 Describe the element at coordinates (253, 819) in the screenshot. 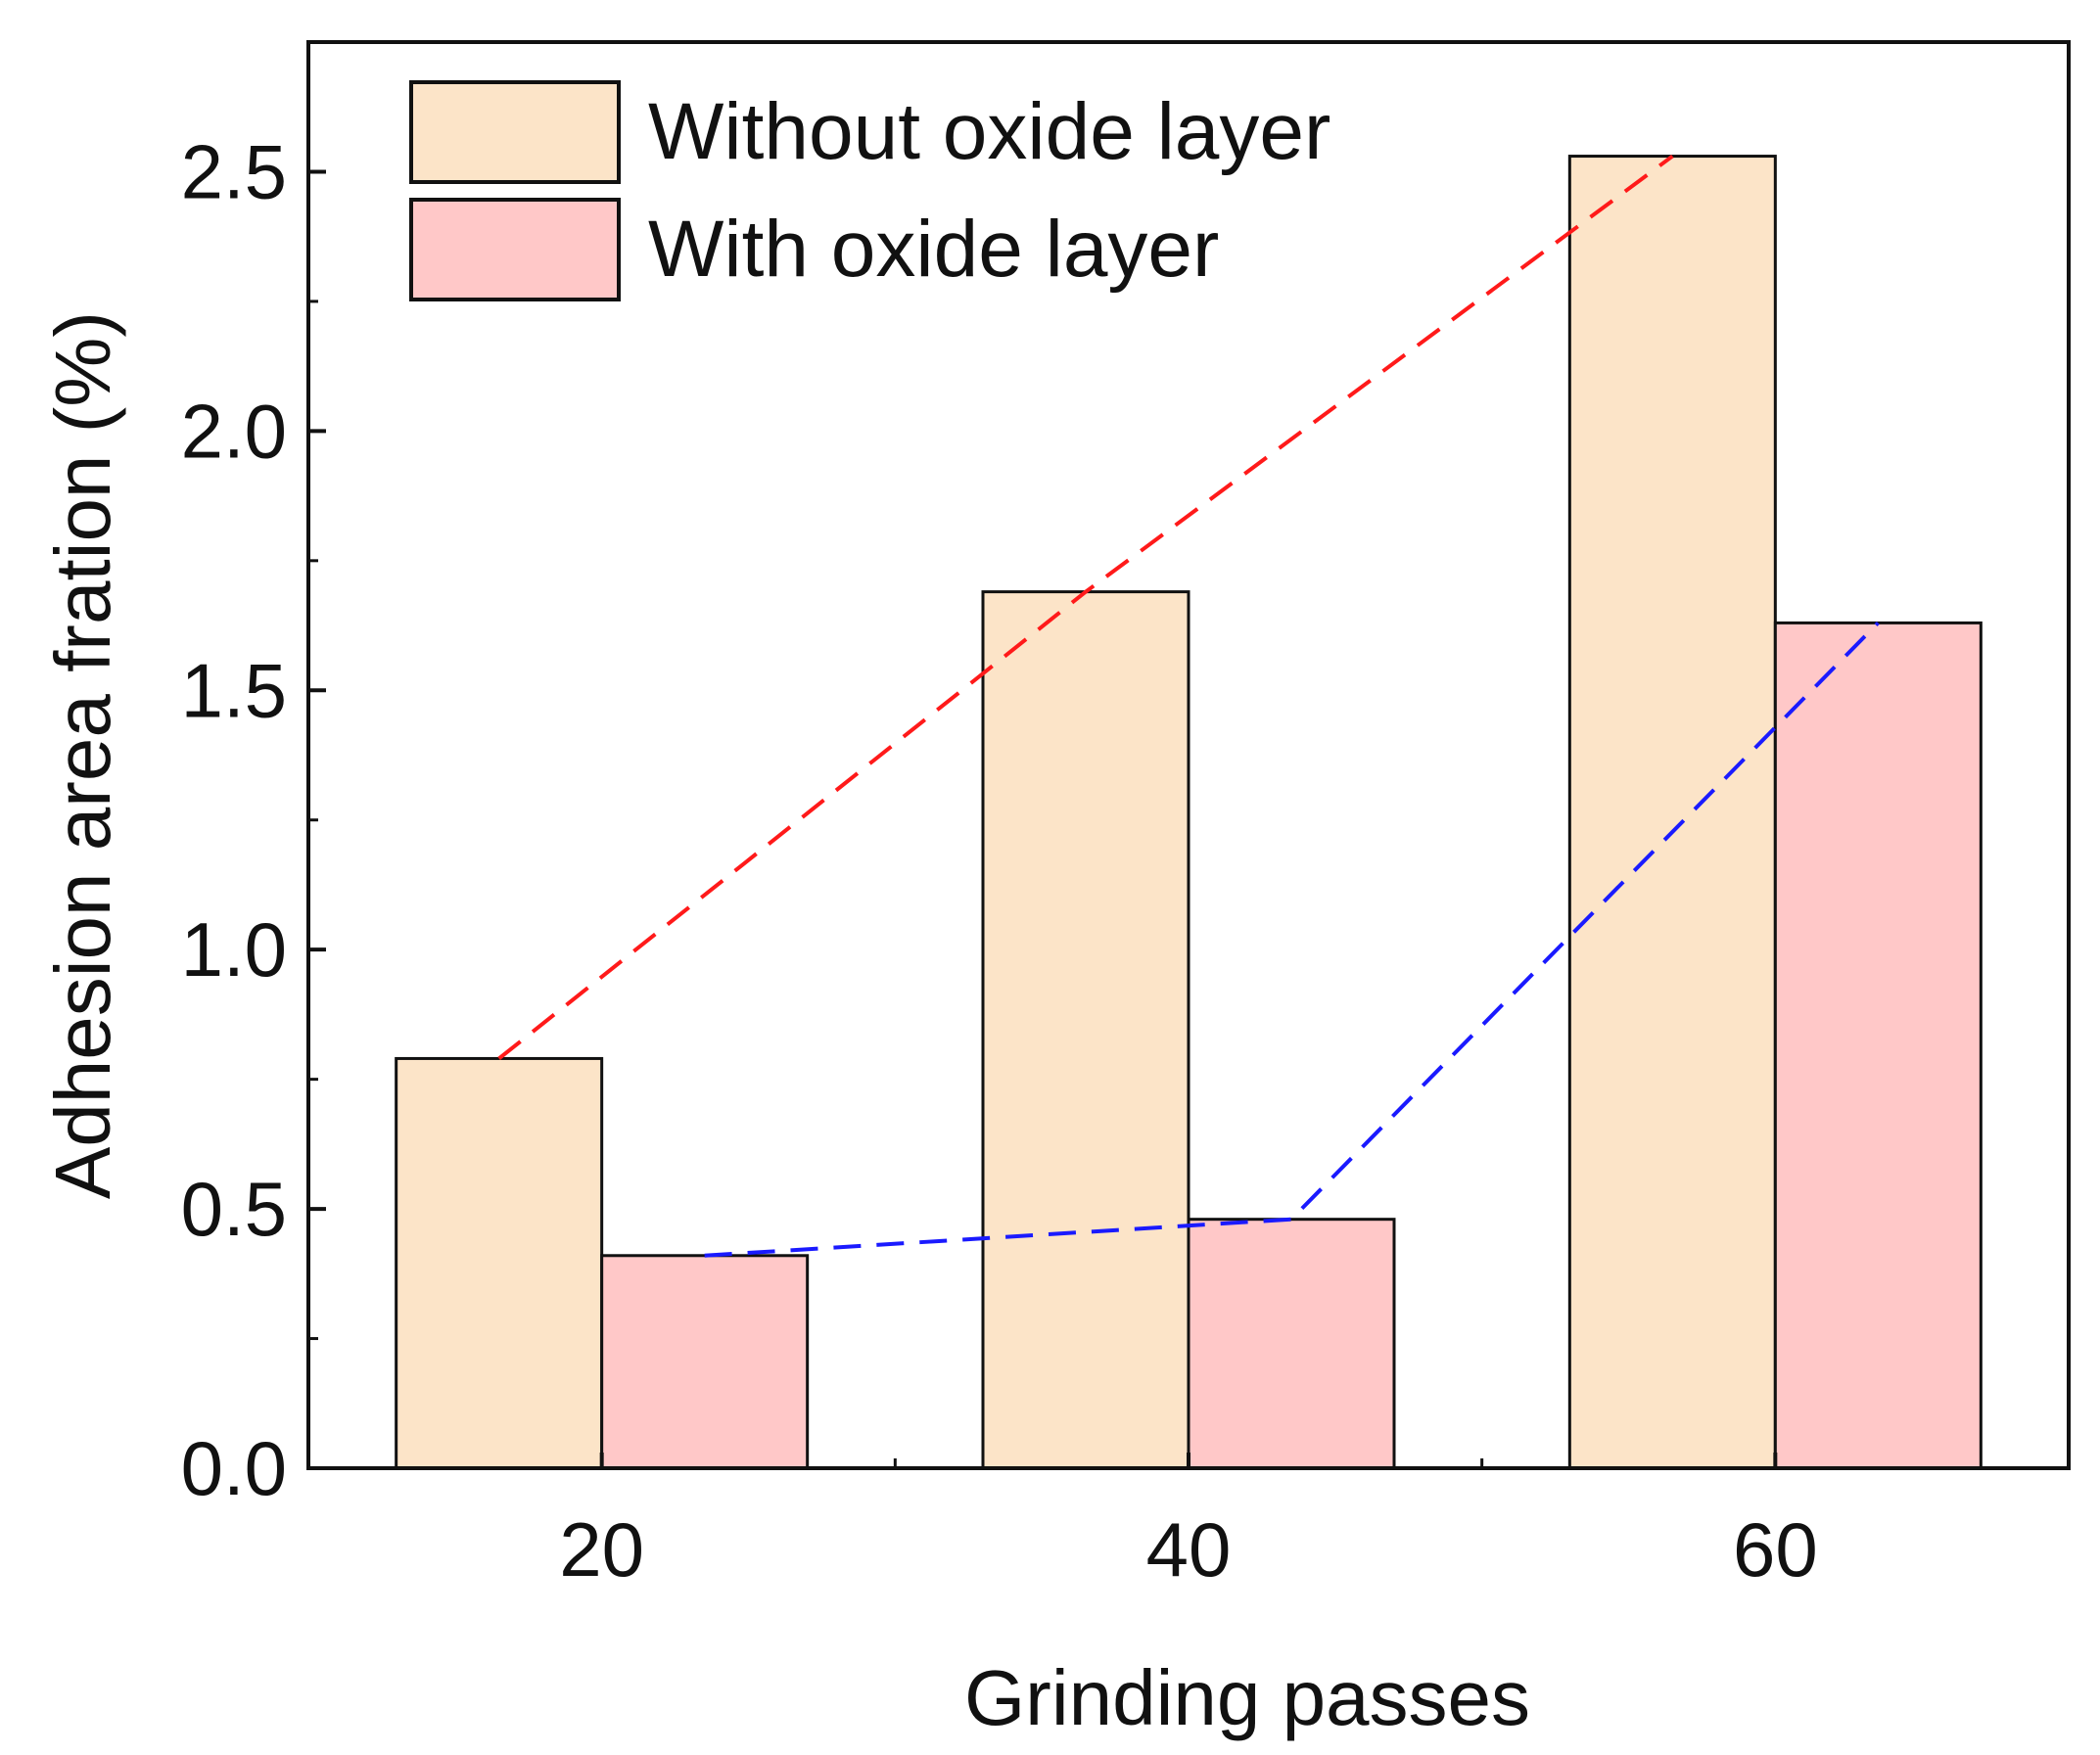

I see `y-axis: 0.0 0.5 1.0 1.5 2.0 2.5` at that location.